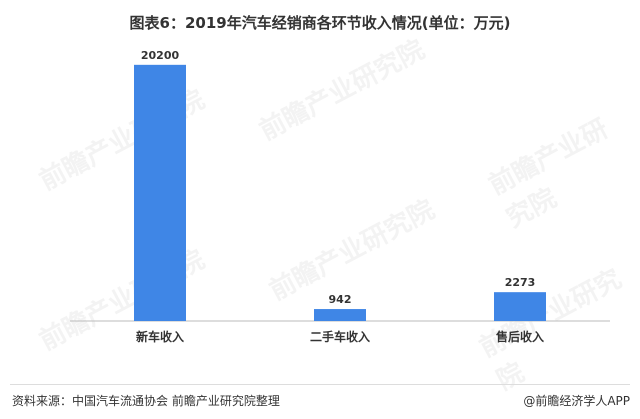  What do you see at coordinates (576, 401) in the screenshot?
I see `brand-credit: @前瞻经济学人APP` at bounding box center [576, 401].